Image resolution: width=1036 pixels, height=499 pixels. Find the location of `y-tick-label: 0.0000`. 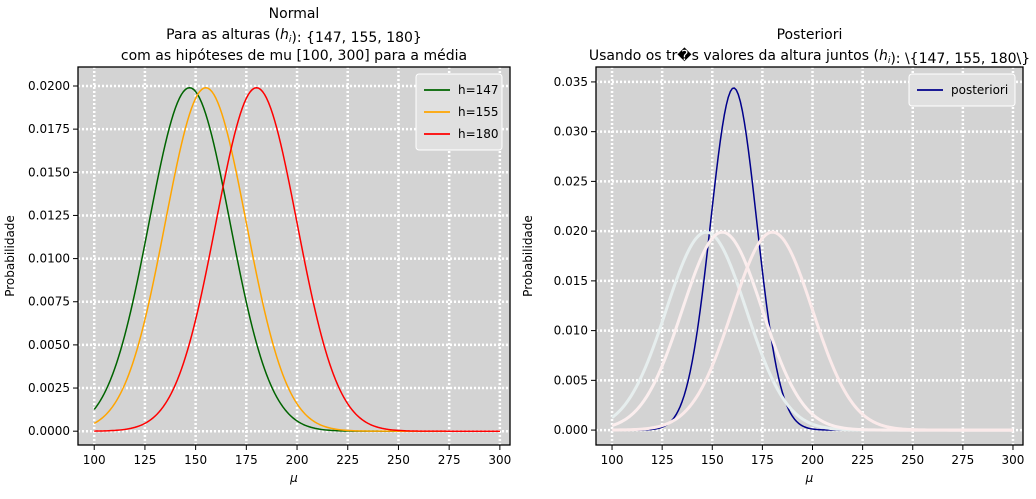

y-tick-label: 0.0000 is located at coordinates (49, 431).